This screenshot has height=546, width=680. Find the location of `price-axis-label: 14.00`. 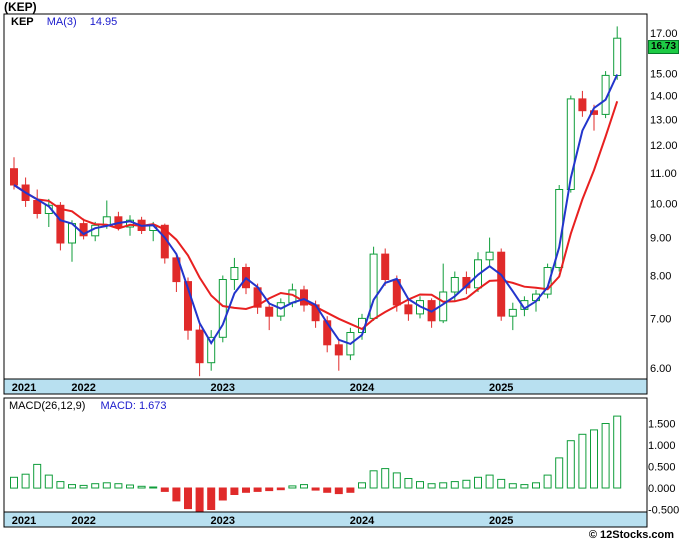

price-axis-label: 14.00 is located at coordinates (664, 97).